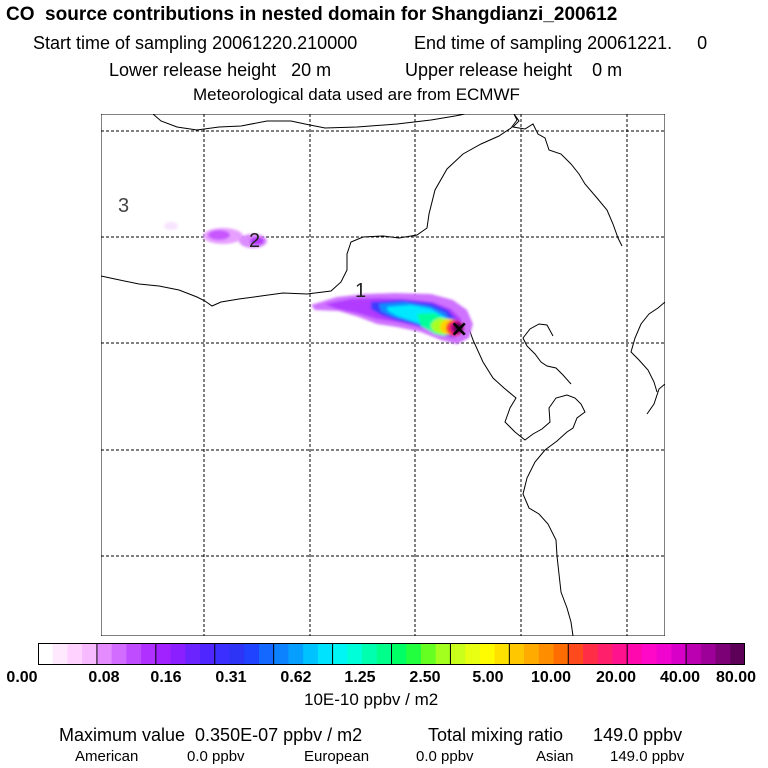 The image size is (768, 768). What do you see at coordinates (22, 677) in the screenshot?
I see `colorbar-tick: 0.00` at bounding box center [22, 677].